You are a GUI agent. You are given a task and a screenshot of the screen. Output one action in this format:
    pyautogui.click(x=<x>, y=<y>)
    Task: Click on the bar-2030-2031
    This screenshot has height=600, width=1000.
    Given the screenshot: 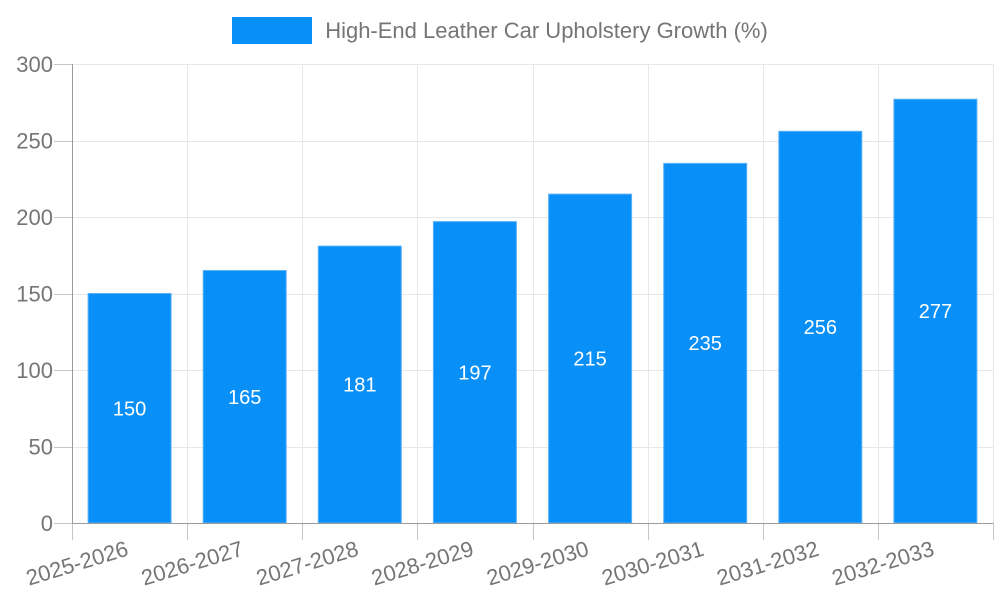 What is the action you would take?
    pyautogui.click(x=705, y=343)
    